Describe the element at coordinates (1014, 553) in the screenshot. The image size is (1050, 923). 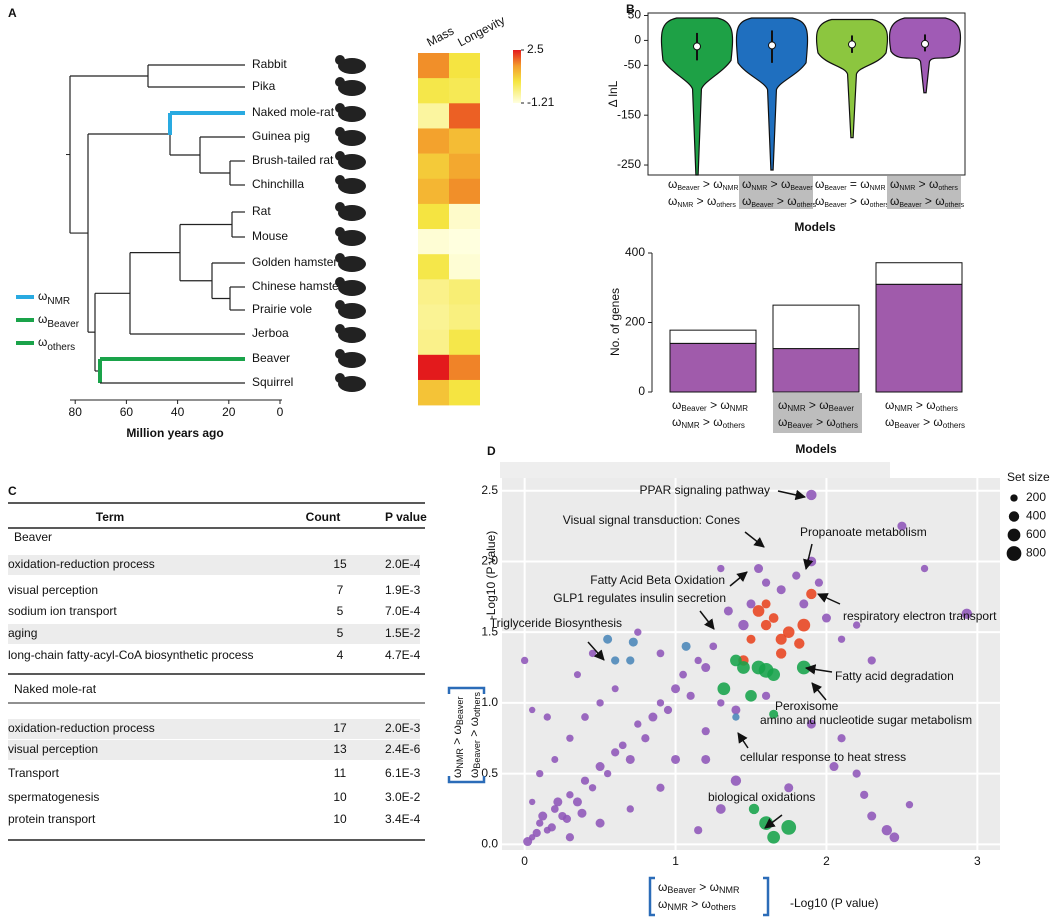
I see `legend-point` at that location.